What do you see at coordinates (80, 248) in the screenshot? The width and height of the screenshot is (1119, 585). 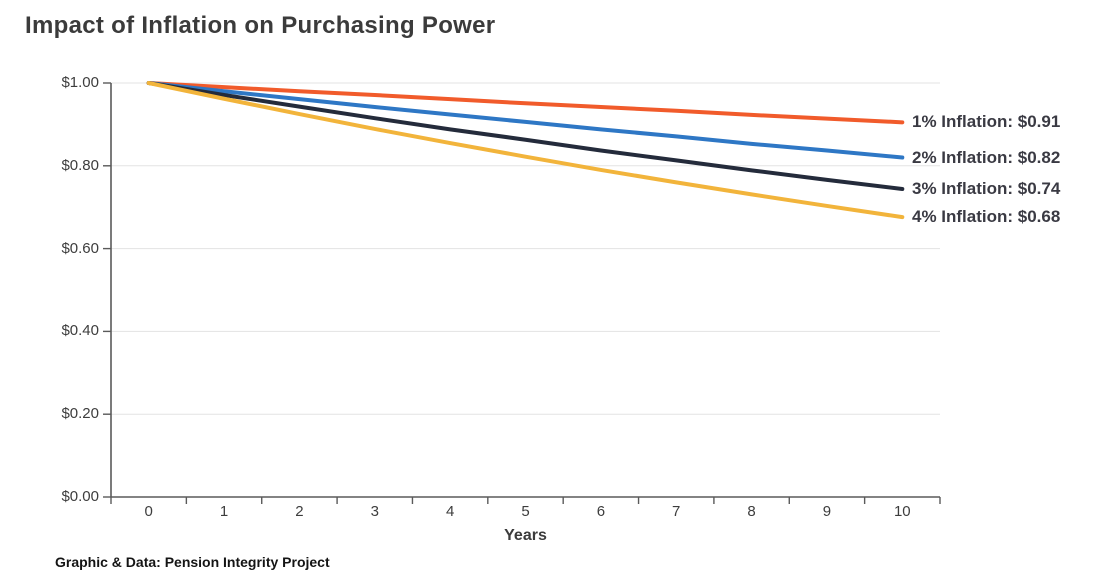 I see `y-tick-label: $0.60` at bounding box center [80, 248].